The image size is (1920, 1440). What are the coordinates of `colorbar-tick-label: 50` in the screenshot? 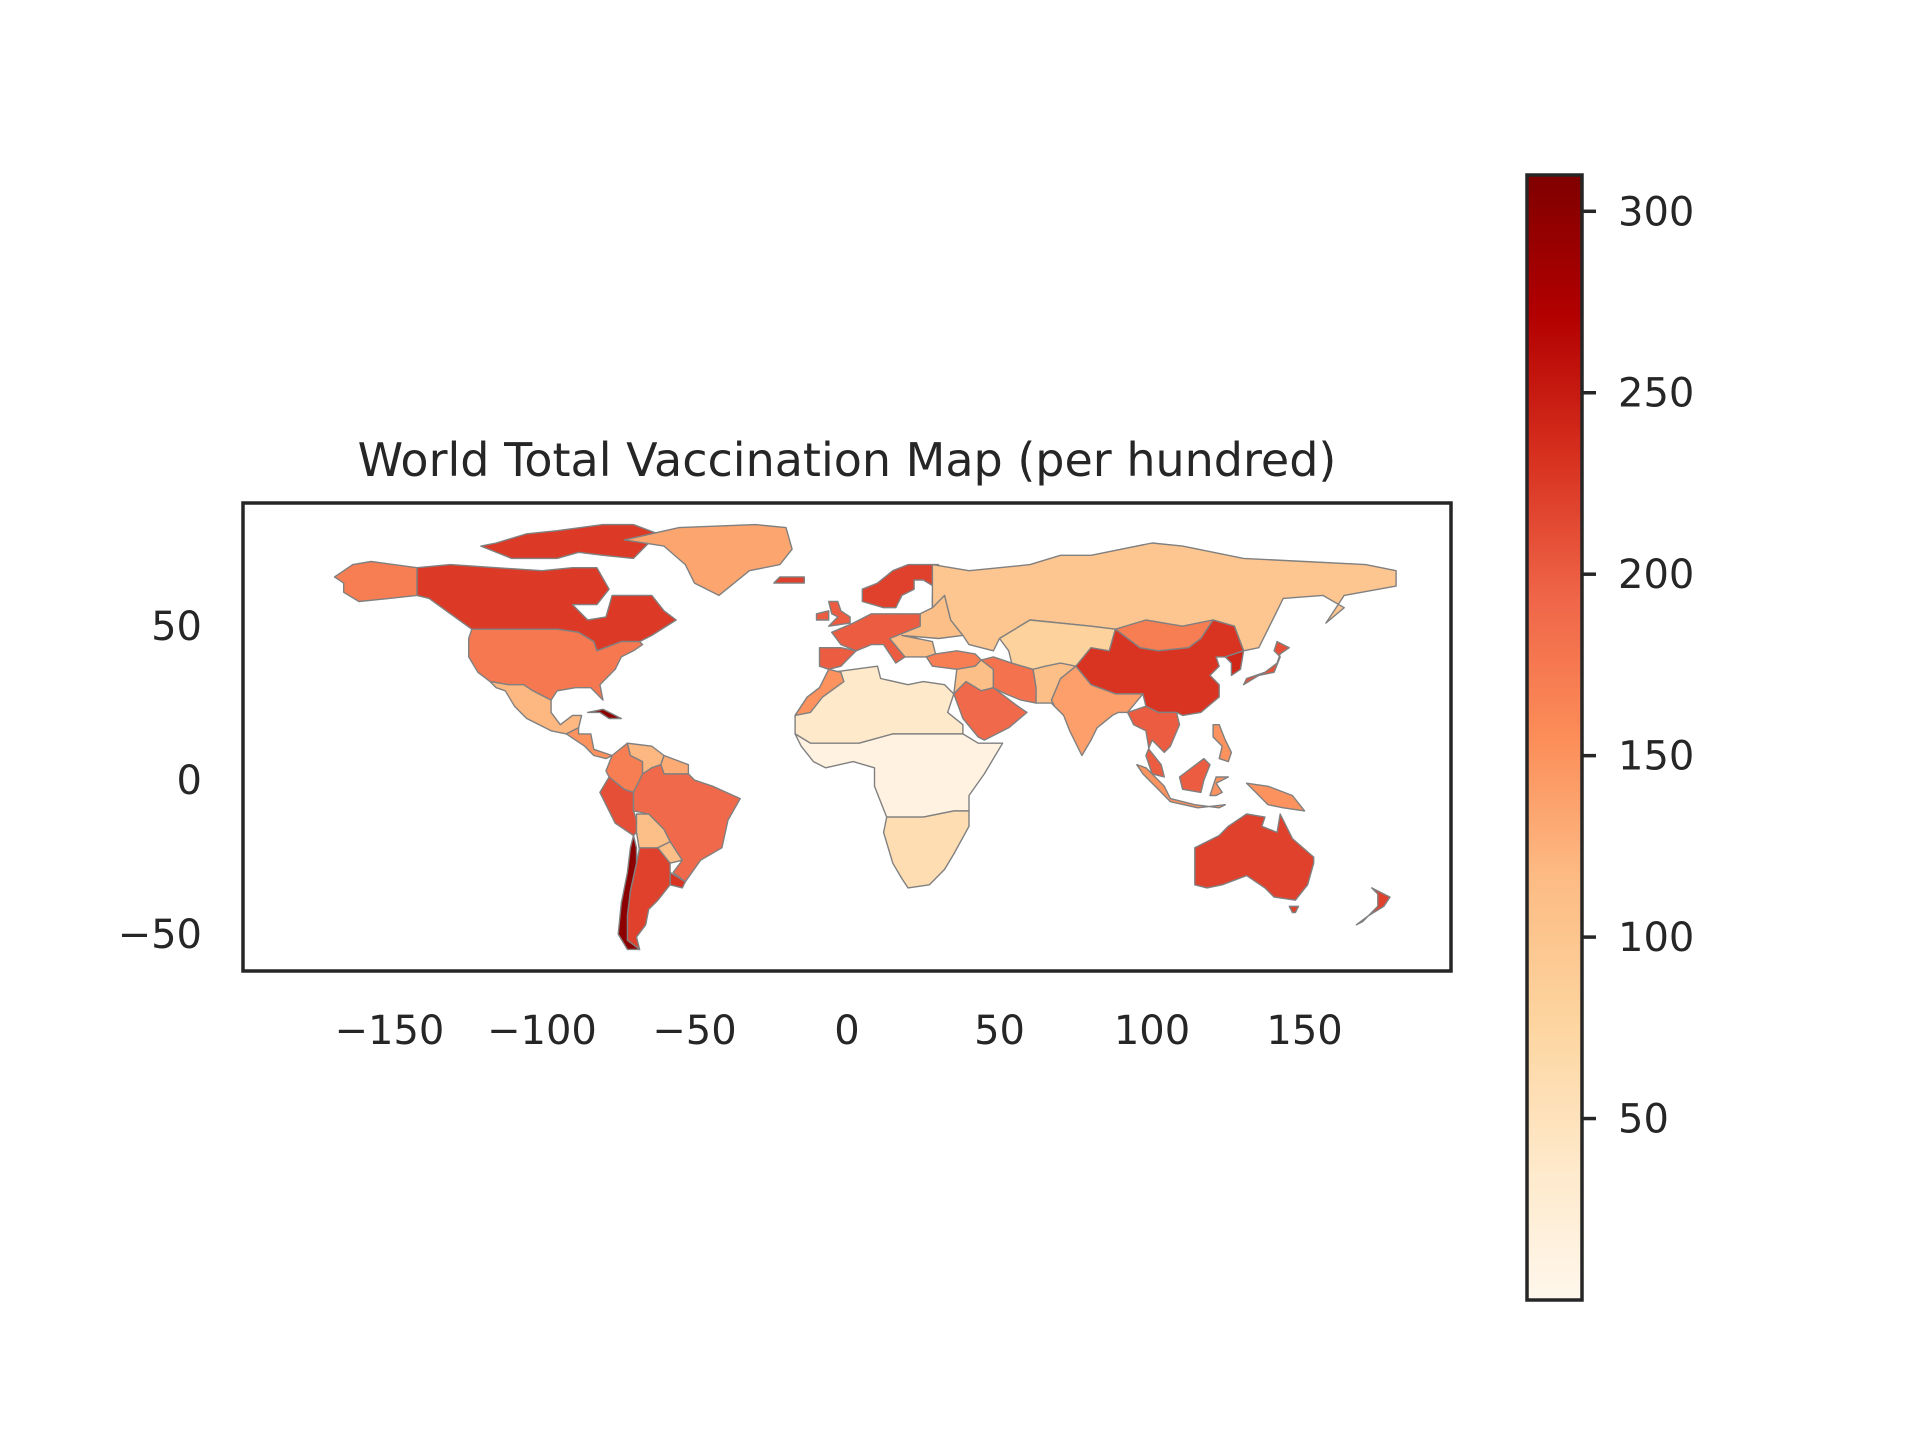 It's located at (1643, 1120).